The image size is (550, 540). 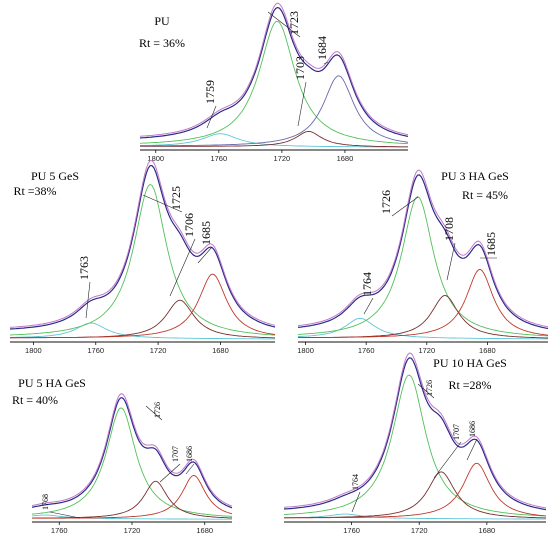 I want to click on panel-subtitle: Rt = 36%, so click(x=162, y=43).